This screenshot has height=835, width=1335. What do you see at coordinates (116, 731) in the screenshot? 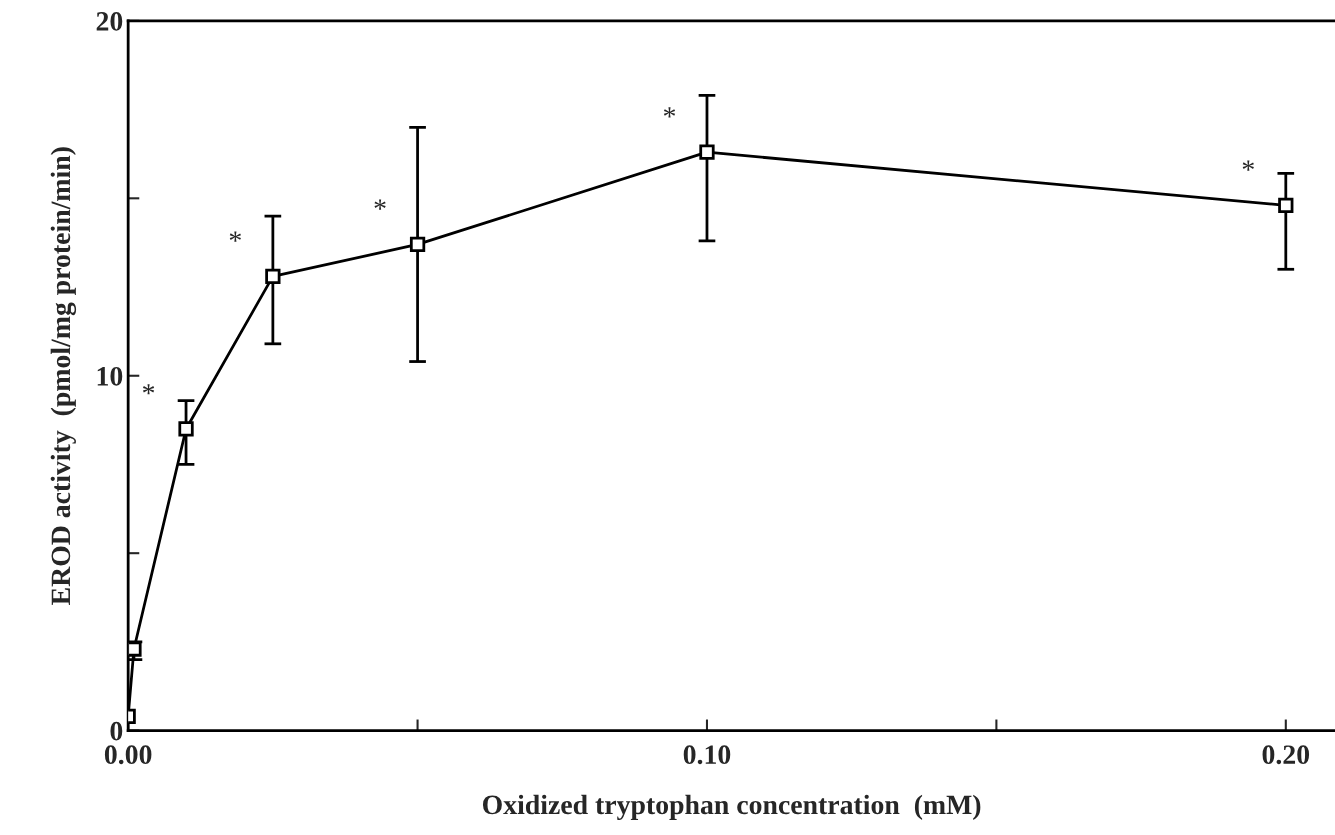
I see `y-tick-label: 0` at bounding box center [116, 731].